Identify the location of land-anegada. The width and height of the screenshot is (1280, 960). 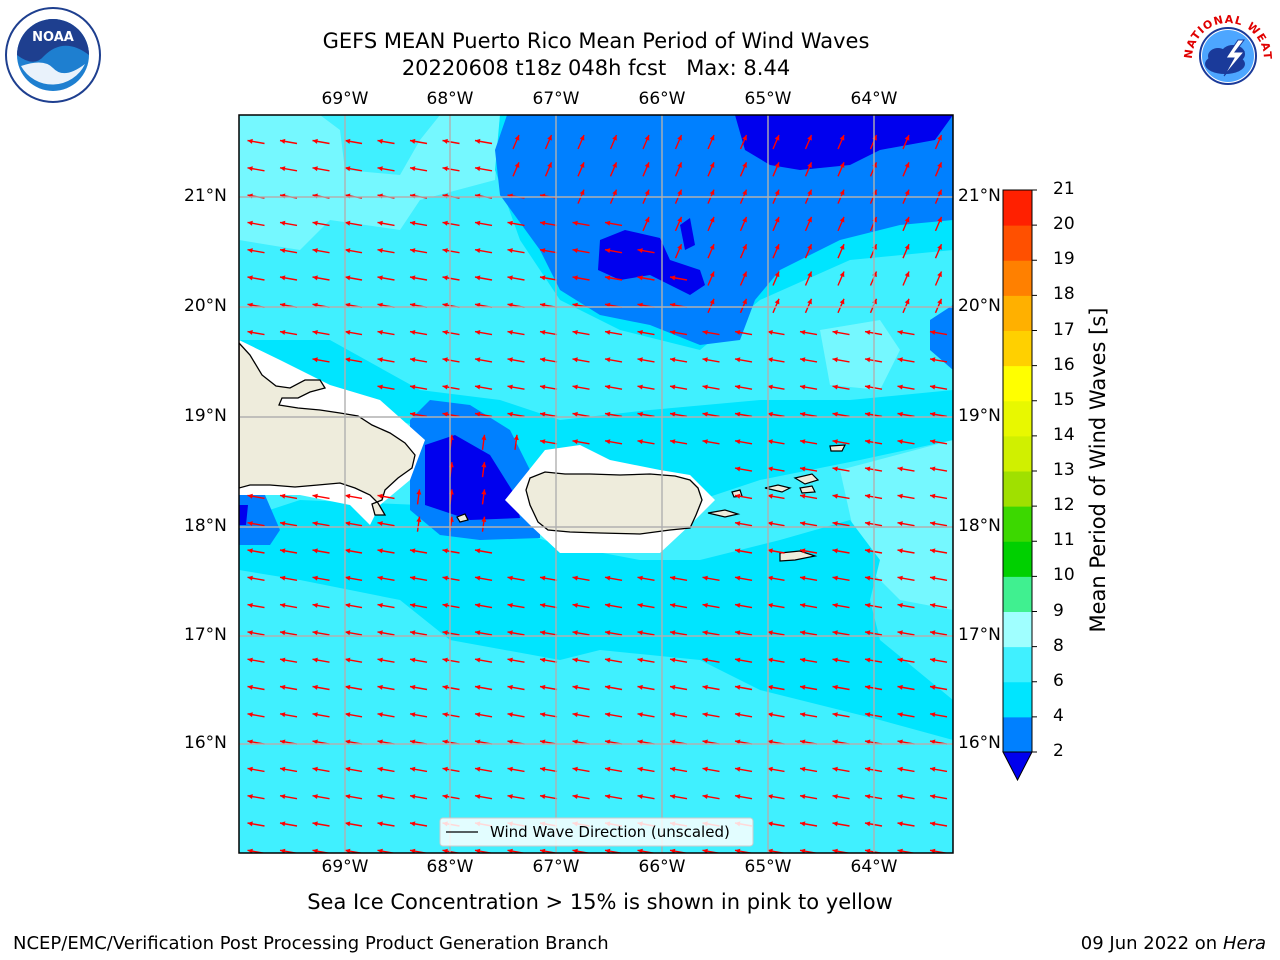
(838, 448).